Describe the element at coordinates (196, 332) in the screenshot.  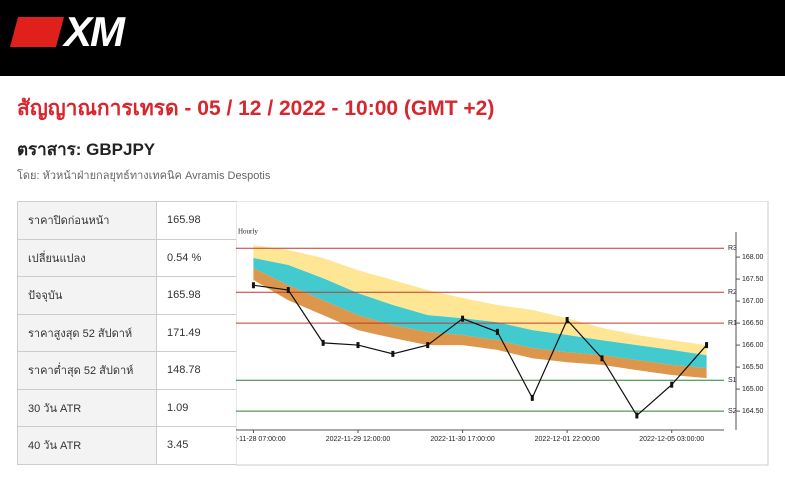
I see `table-cell: 171.49` at that location.